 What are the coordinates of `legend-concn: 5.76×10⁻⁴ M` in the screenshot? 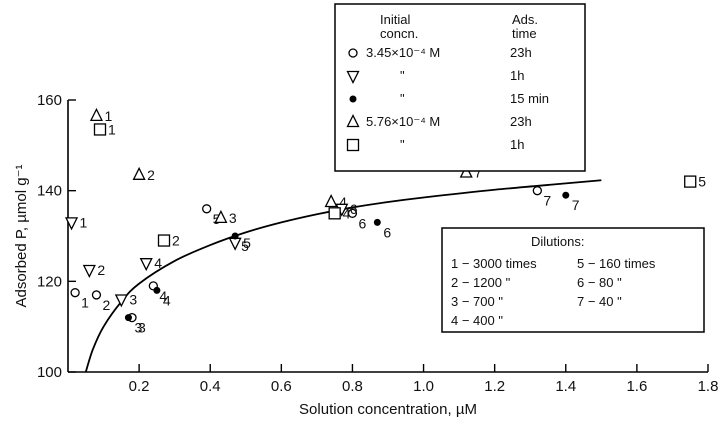 It's located at (403, 121).